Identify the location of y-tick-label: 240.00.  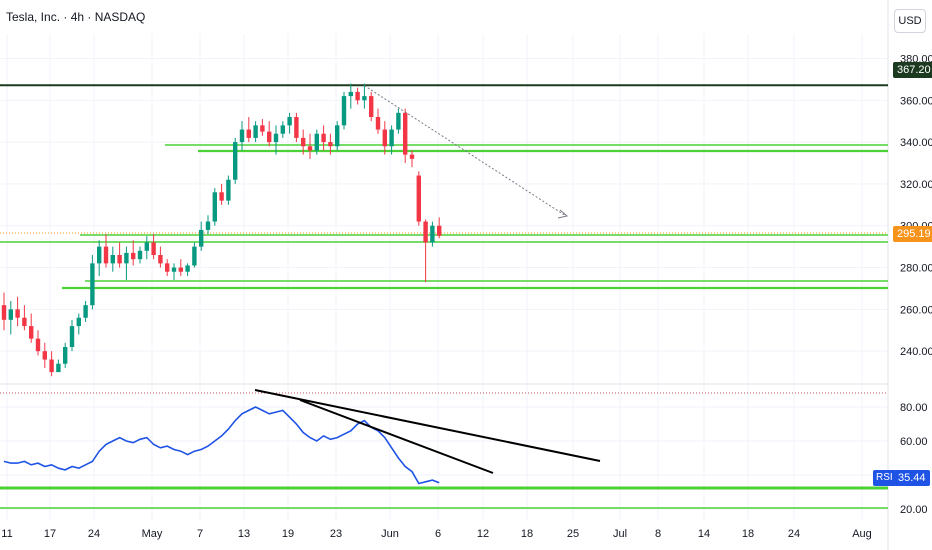
(916, 352).